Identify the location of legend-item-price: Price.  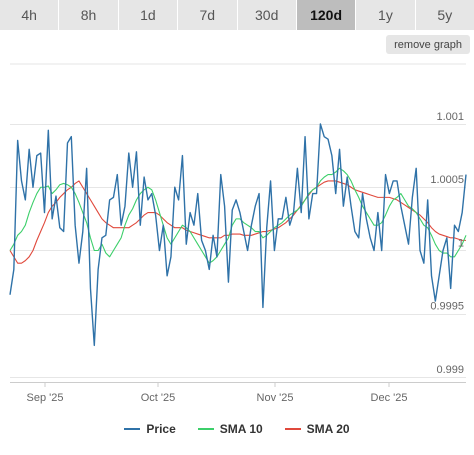
(150, 429).